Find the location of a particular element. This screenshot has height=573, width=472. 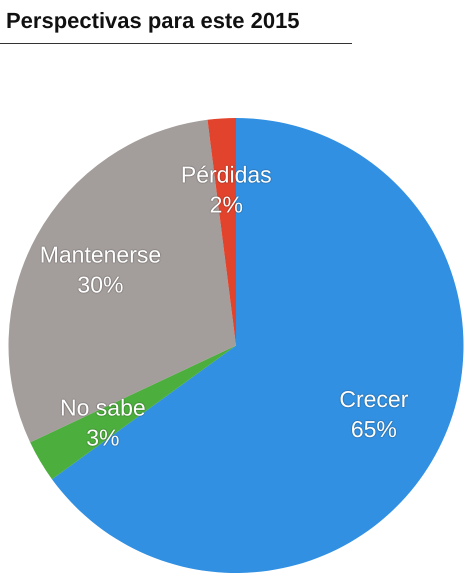

slice-label: No sabe is located at coordinates (103, 407).